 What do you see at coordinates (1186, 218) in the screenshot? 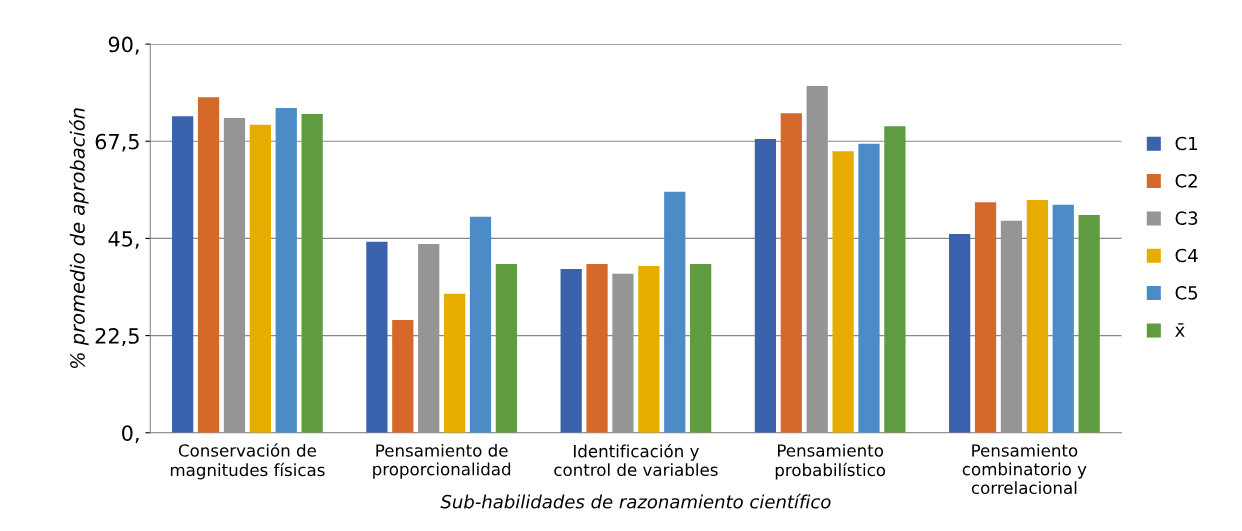
I see `legend-label: C3` at bounding box center [1186, 218].